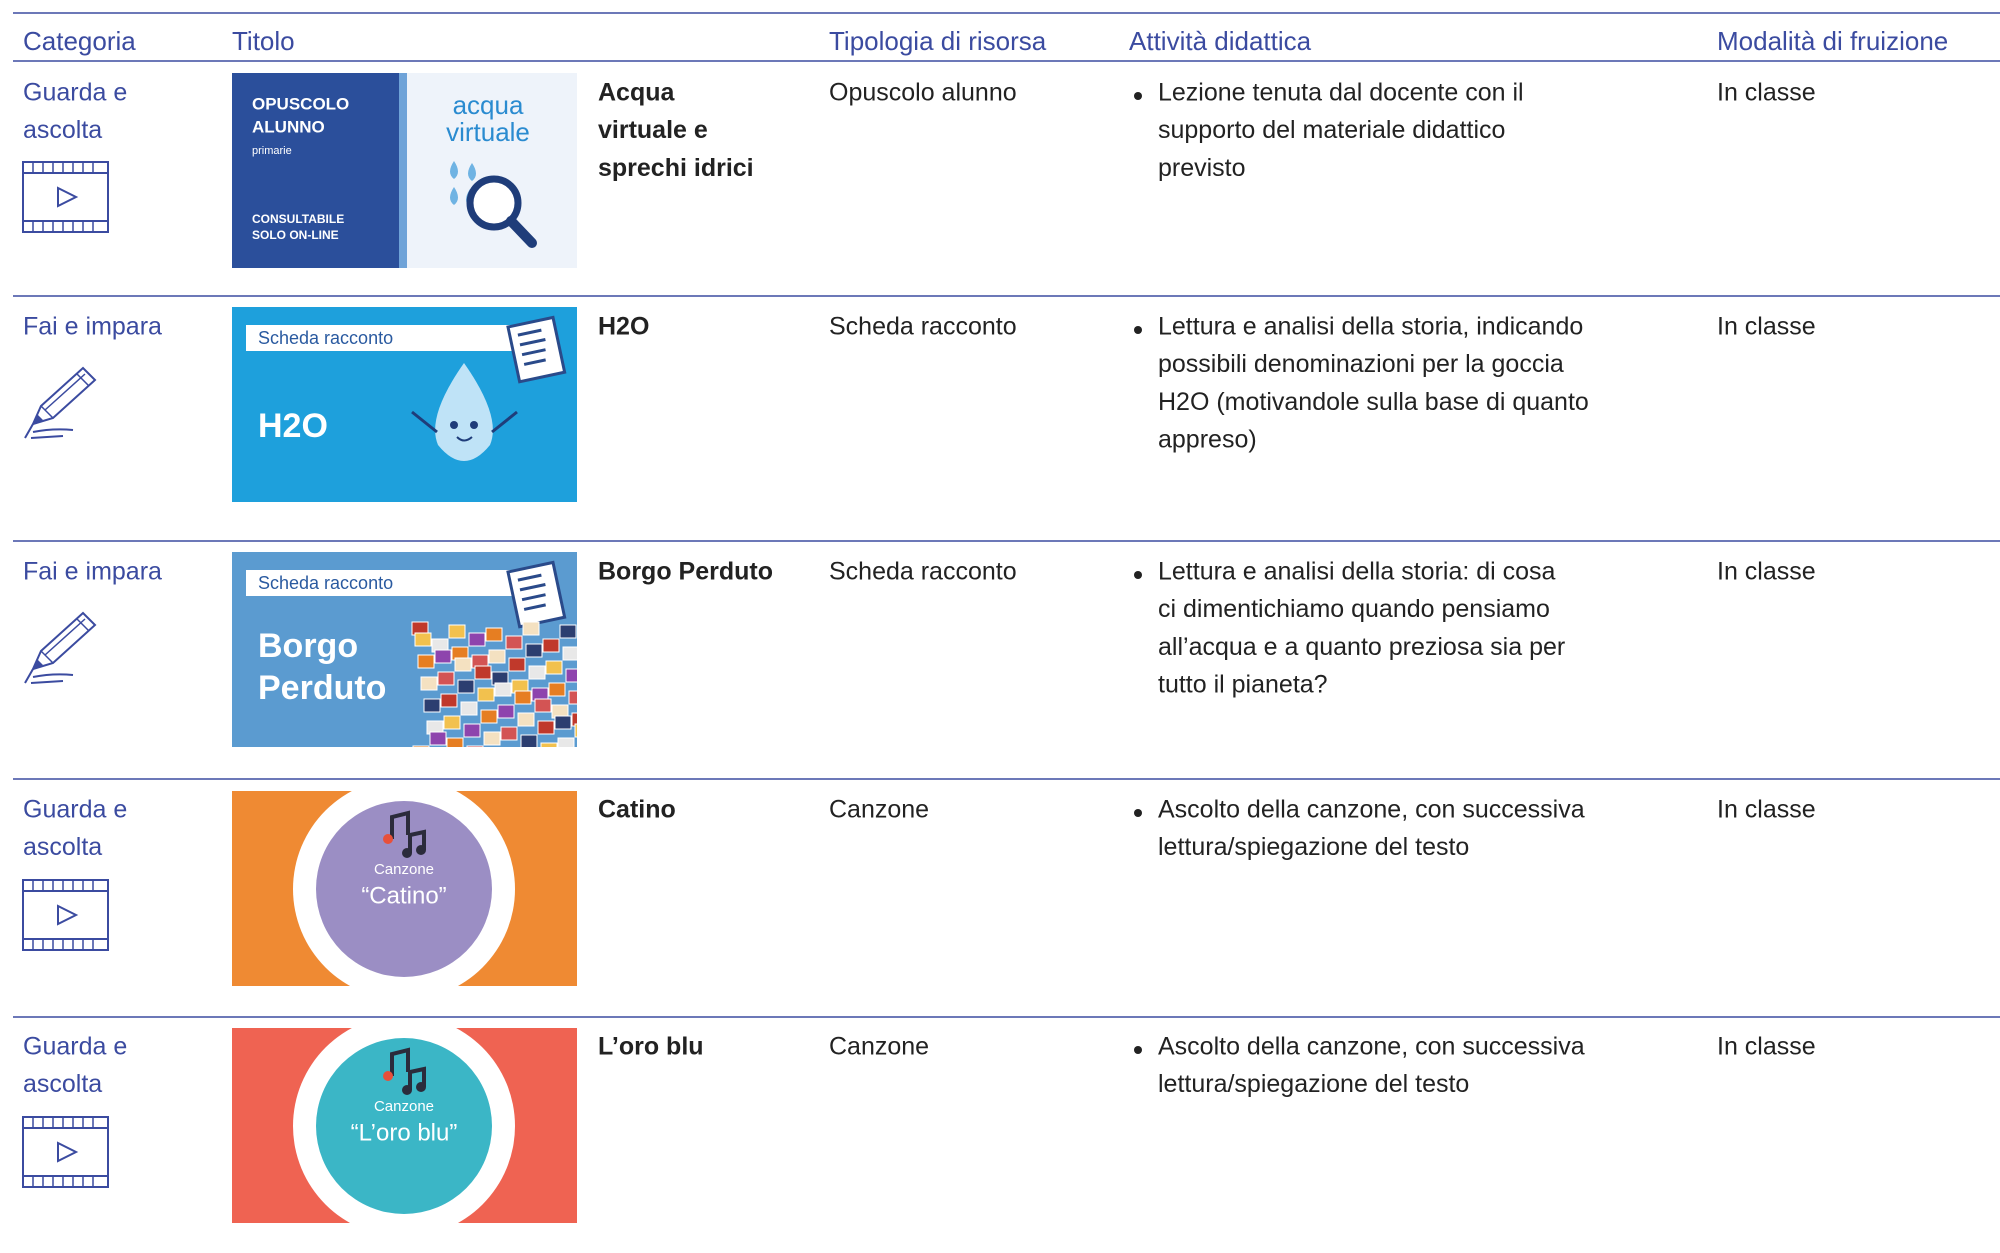  Describe the element at coordinates (637, 93) in the screenshot. I see `resource-title: Acqua` at that location.